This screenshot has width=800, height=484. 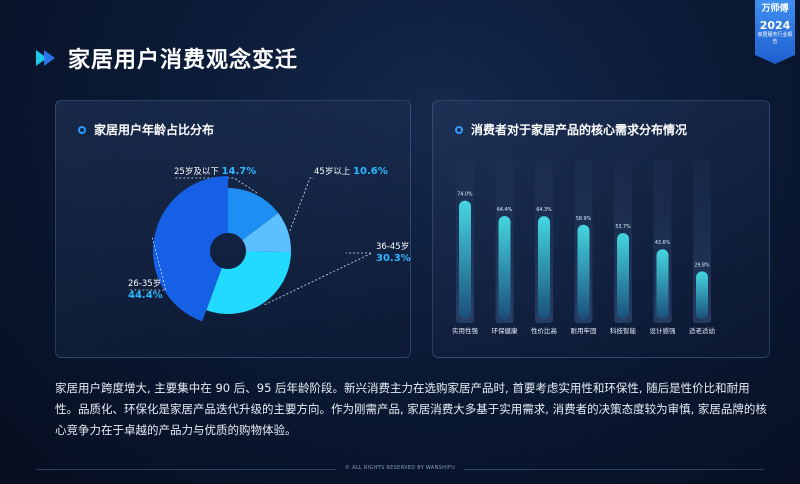 I want to click on bar-6-column, so click(x=662, y=284).